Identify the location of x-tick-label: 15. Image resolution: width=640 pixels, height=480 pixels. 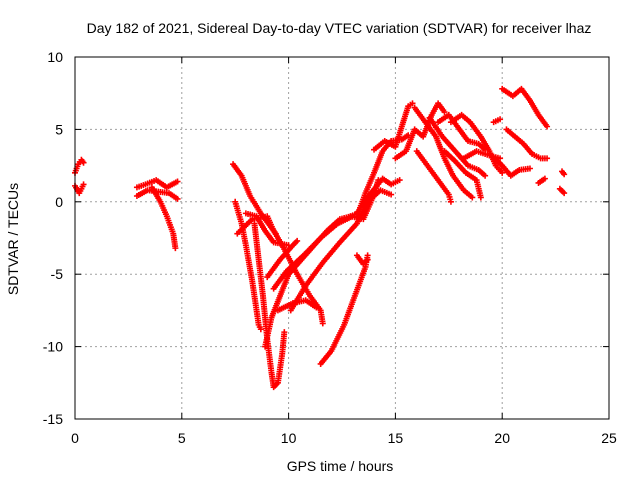
(396, 438).